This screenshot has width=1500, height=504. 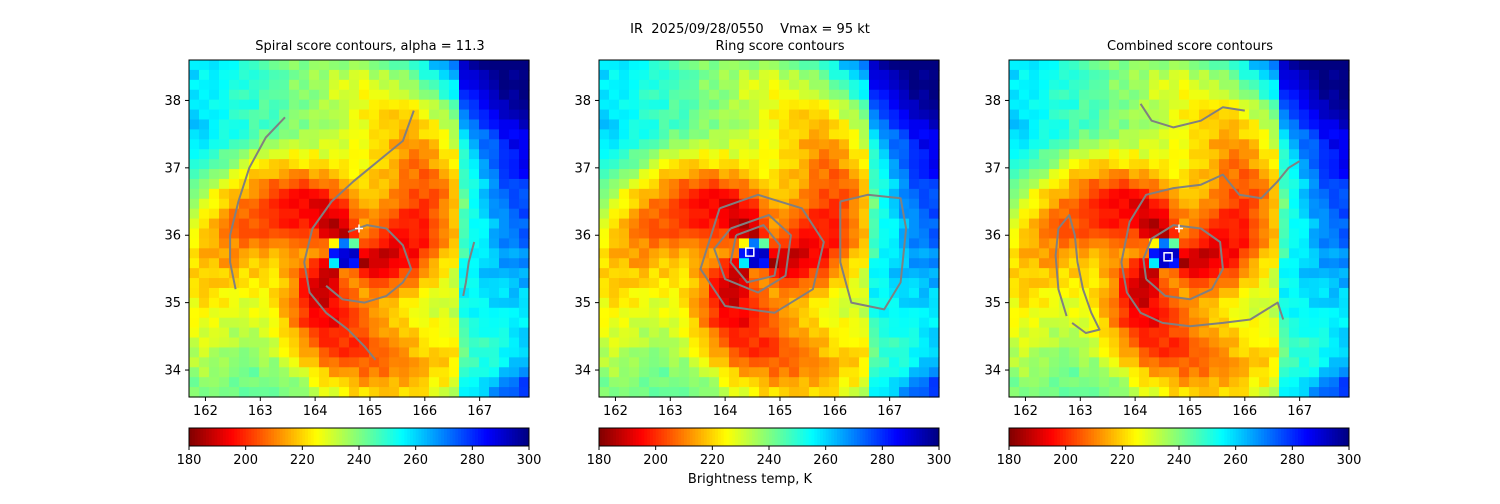 What do you see at coordinates (750, 479) in the screenshot?
I see `colorbar-label: Brightness temp, K` at bounding box center [750, 479].